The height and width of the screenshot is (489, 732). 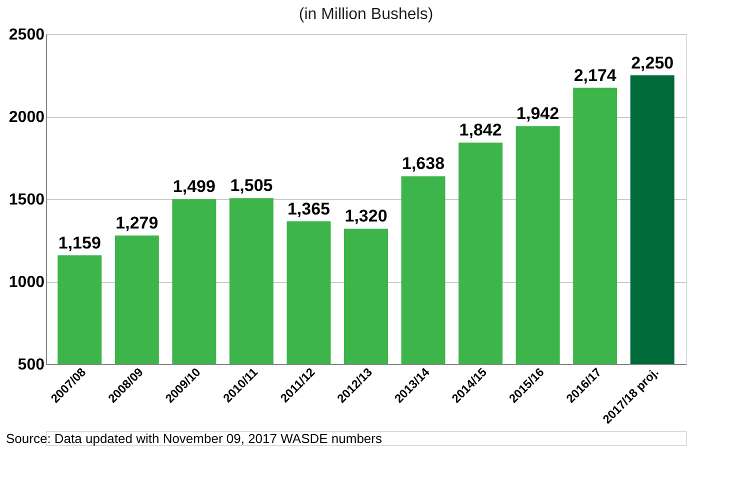 What do you see at coordinates (26, 200) in the screenshot?
I see `y-tick-label: 1500` at bounding box center [26, 200].